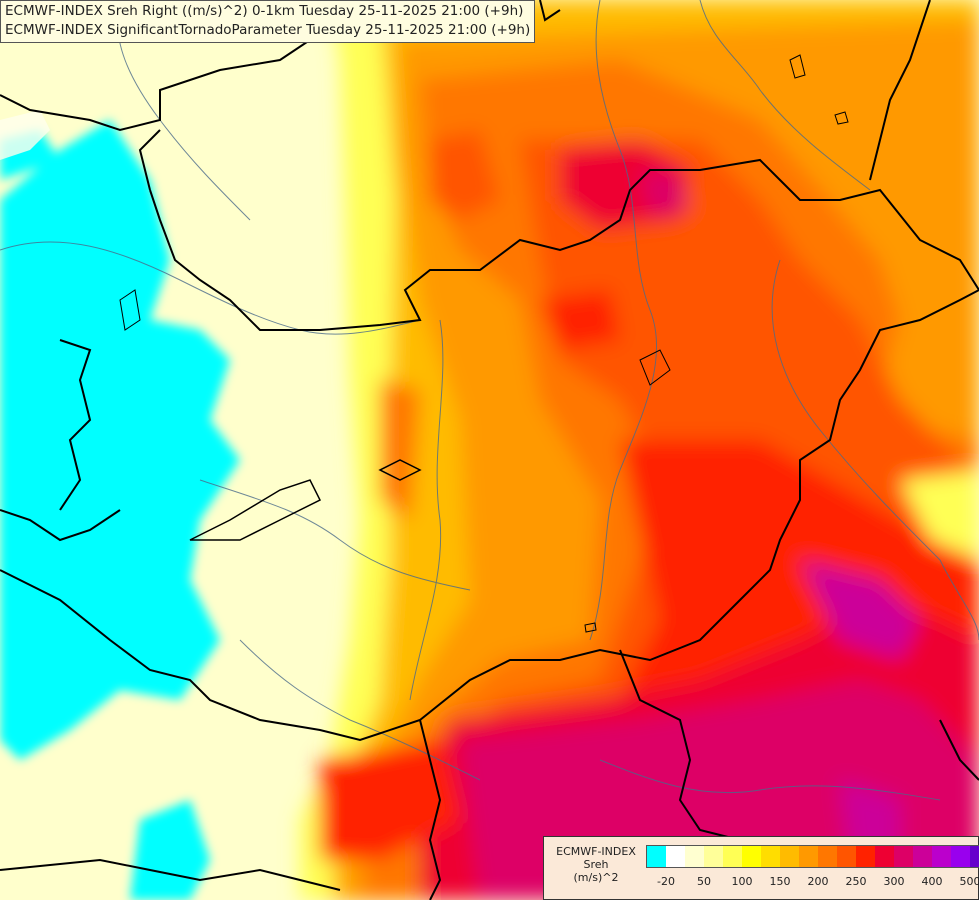 The height and width of the screenshot is (900, 979). Describe the element at coordinates (704, 881) in the screenshot. I see `legend-tick-label: 50` at that location.